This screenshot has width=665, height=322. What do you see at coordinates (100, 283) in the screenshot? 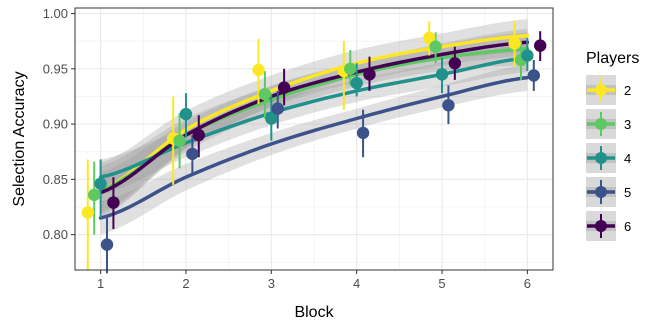
I see `x-tick-label: 1` at bounding box center [100, 283].